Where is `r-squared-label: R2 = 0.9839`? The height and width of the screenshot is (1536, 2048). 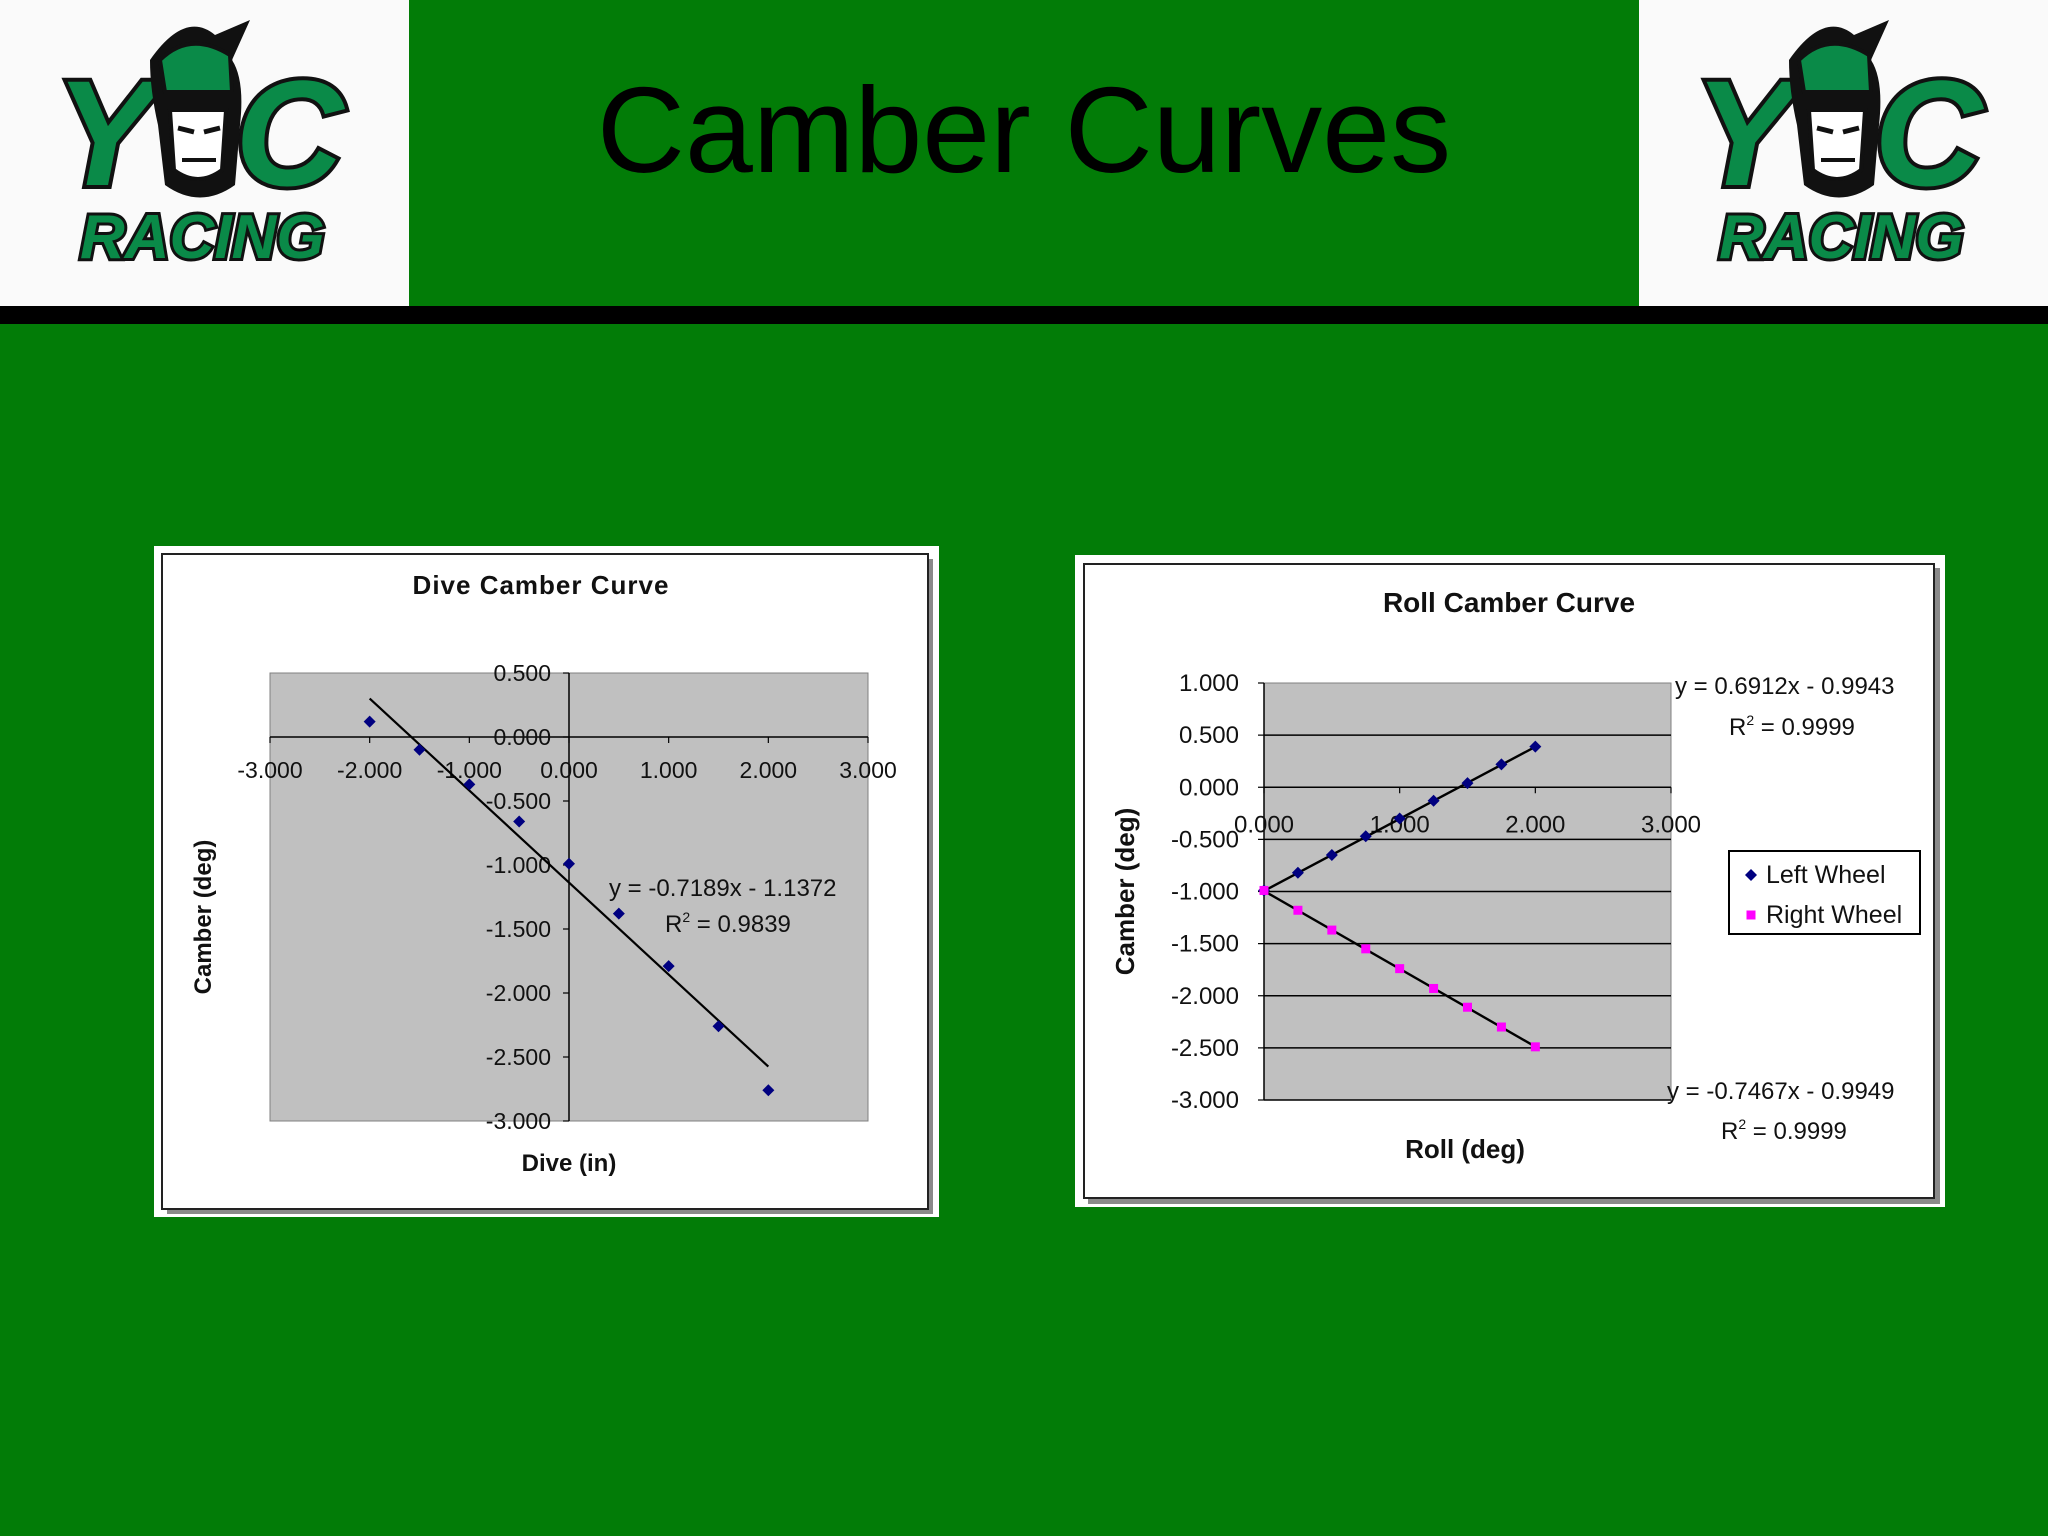
r-squared-label: R2 = 0.9839 is located at coordinates (728, 923).